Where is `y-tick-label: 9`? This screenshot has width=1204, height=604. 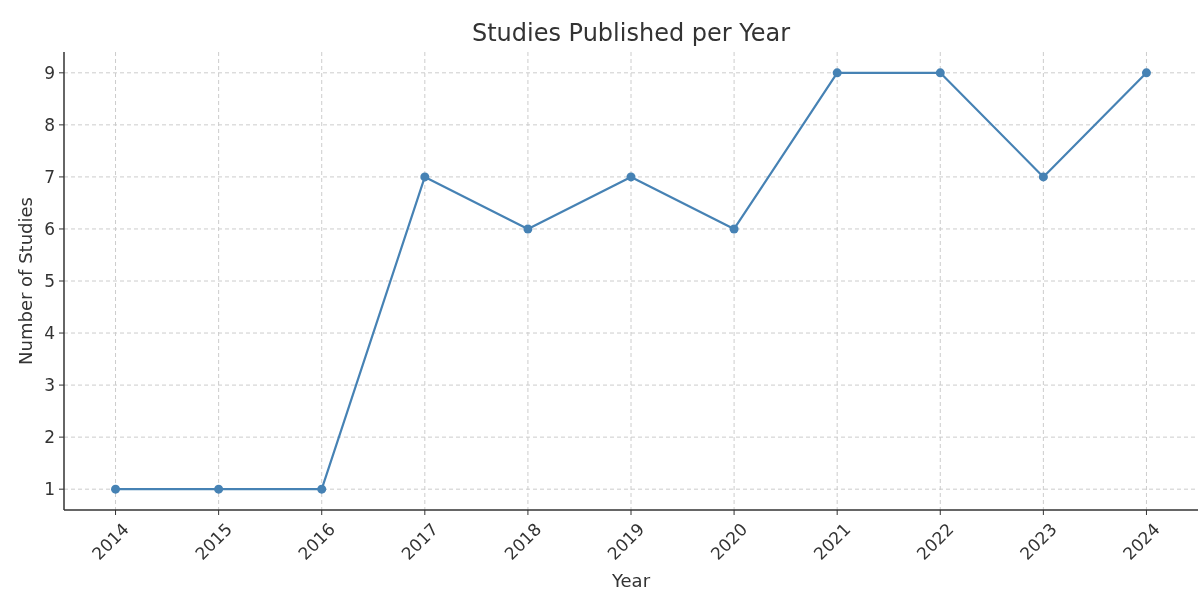 y-tick-label: 9 is located at coordinates (49, 72).